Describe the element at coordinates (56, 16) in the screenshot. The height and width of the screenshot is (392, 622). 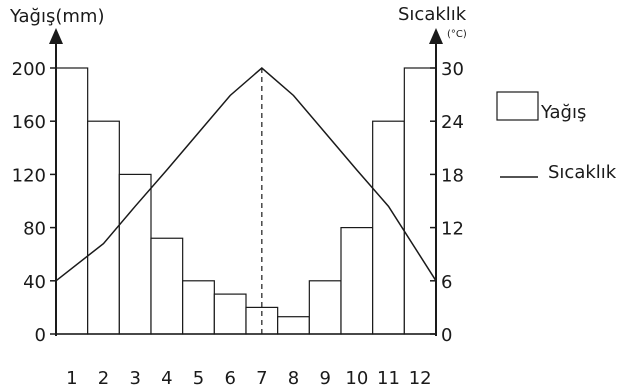
I see `left-axis-label: Yağış(mm)` at that location.